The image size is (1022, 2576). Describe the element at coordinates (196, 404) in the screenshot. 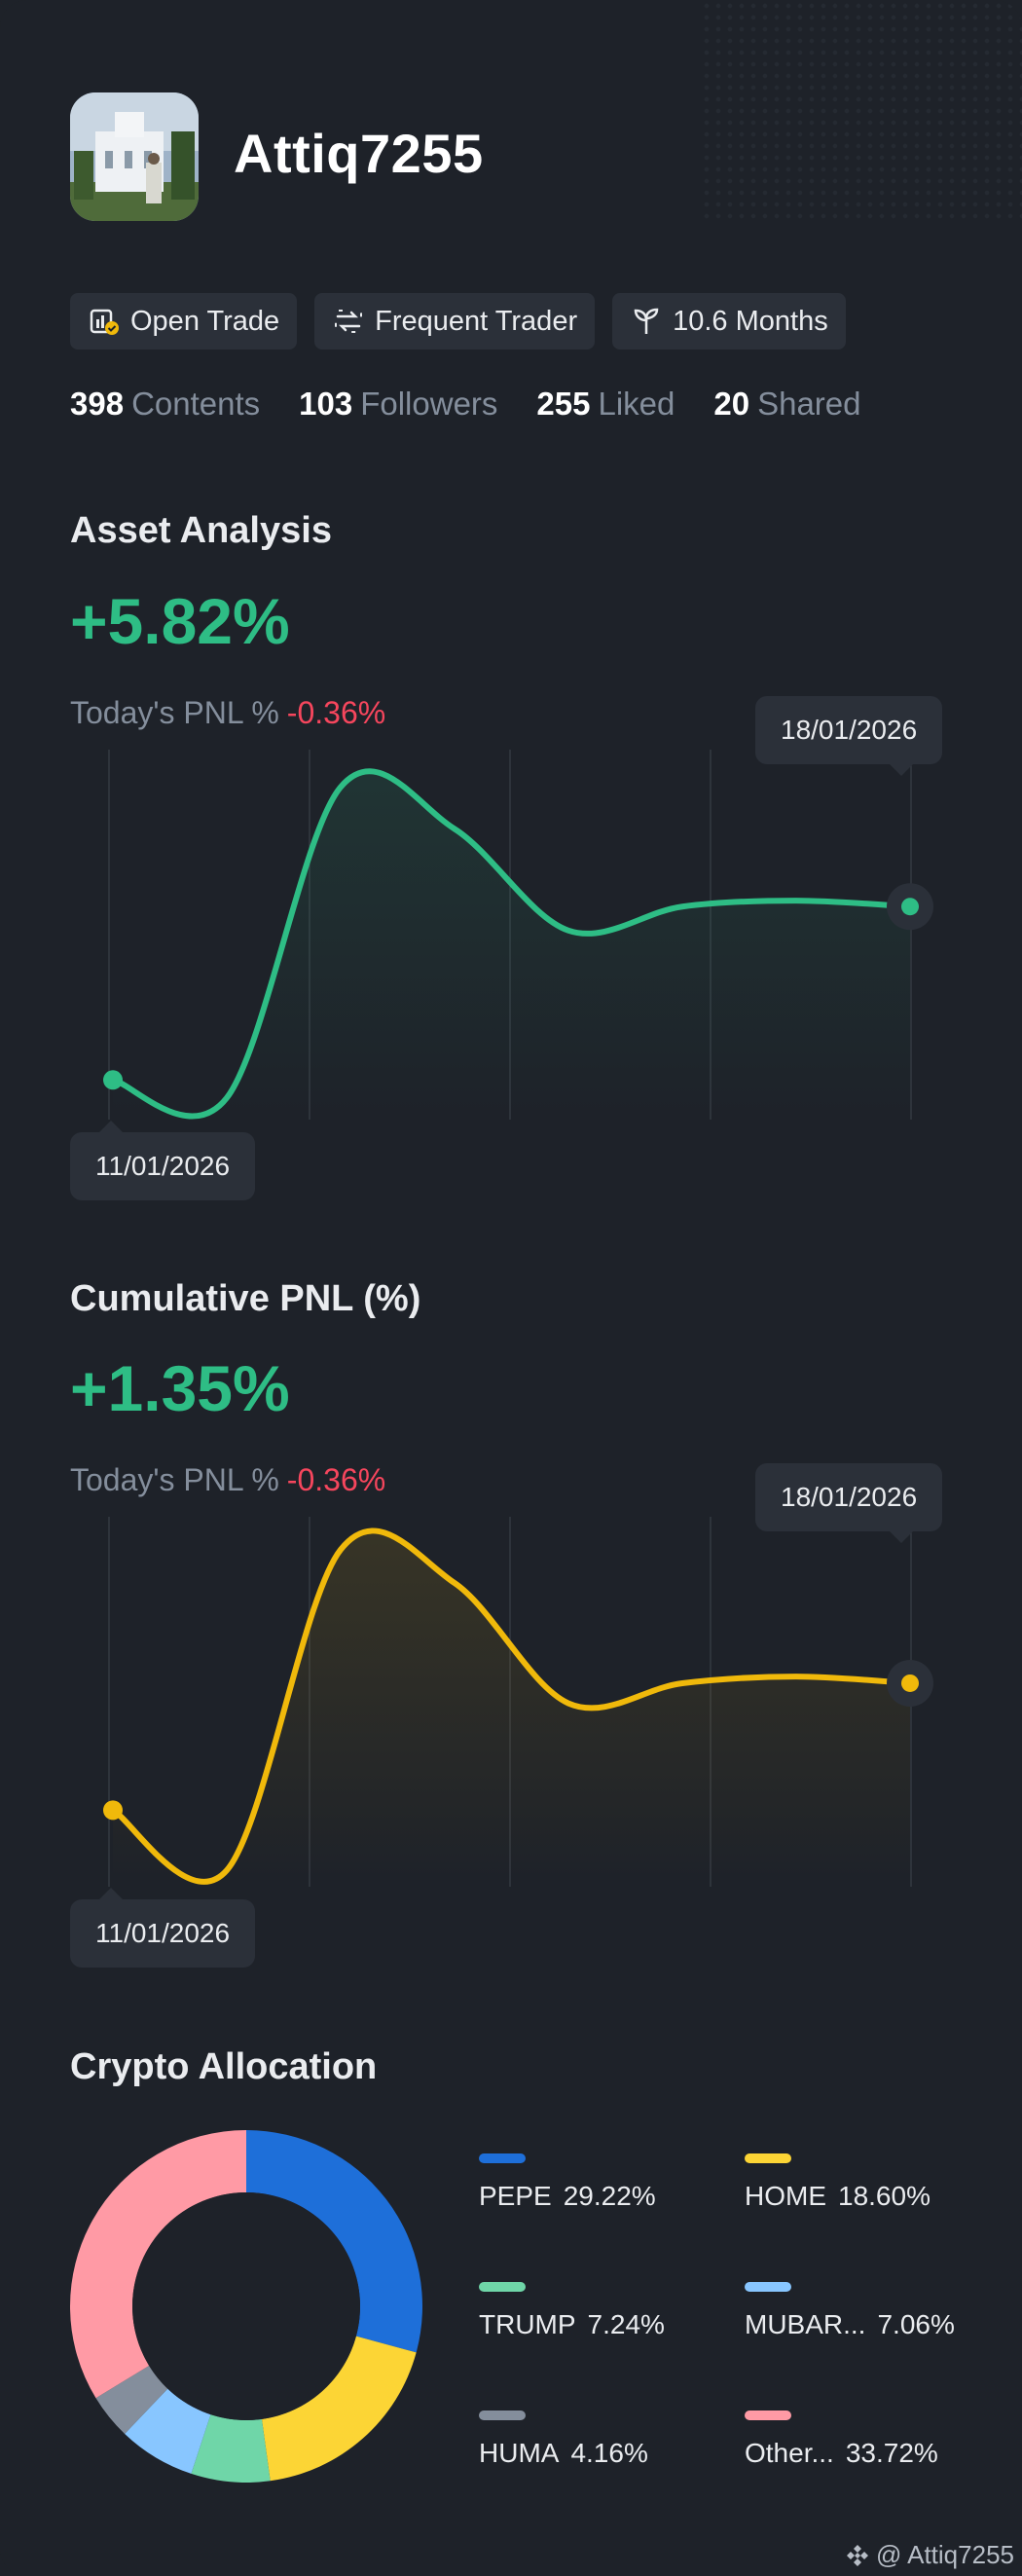

I see `stat-label: Contents` at that location.